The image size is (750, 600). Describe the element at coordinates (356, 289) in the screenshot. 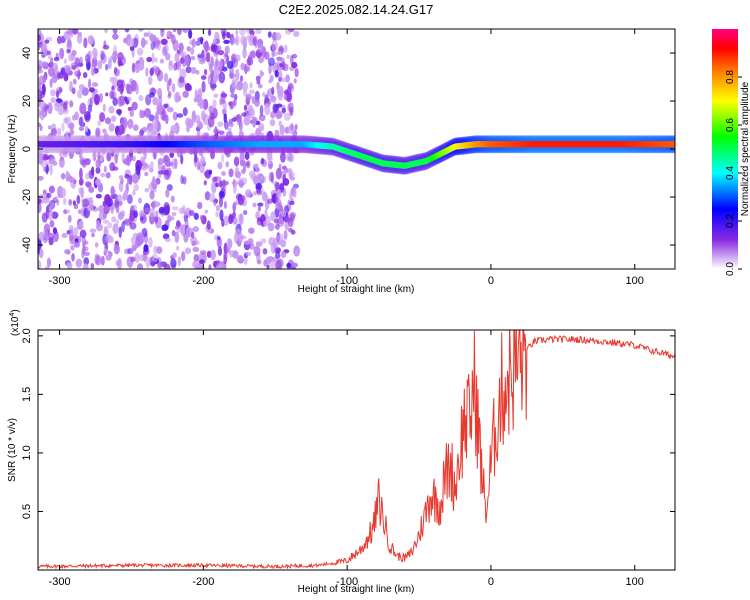

I see `spectrogram-x-label: Height of straight line (km)` at that location.